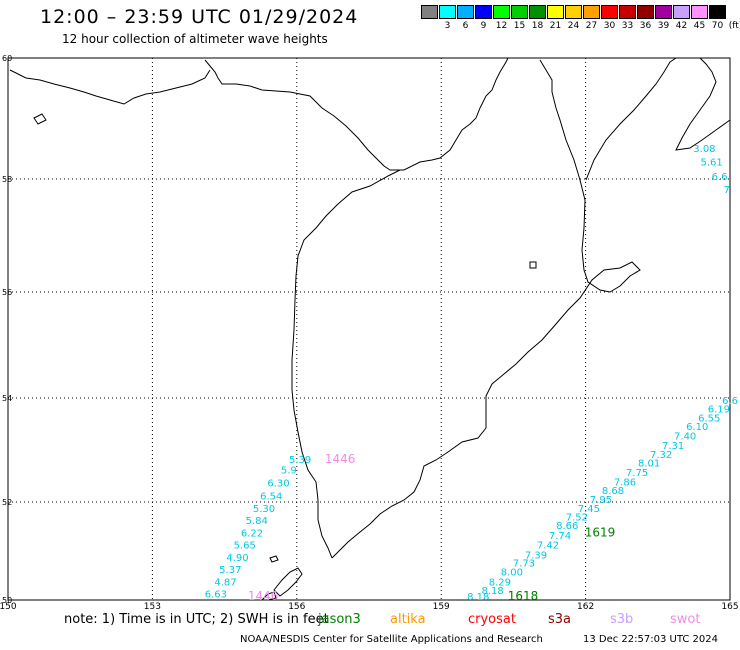 This screenshot has width=740, height=650. What do you see at coordinates (478, 597) in the screenshot?
I see `swh-value: 8.18` at bounding box center [478, 597].